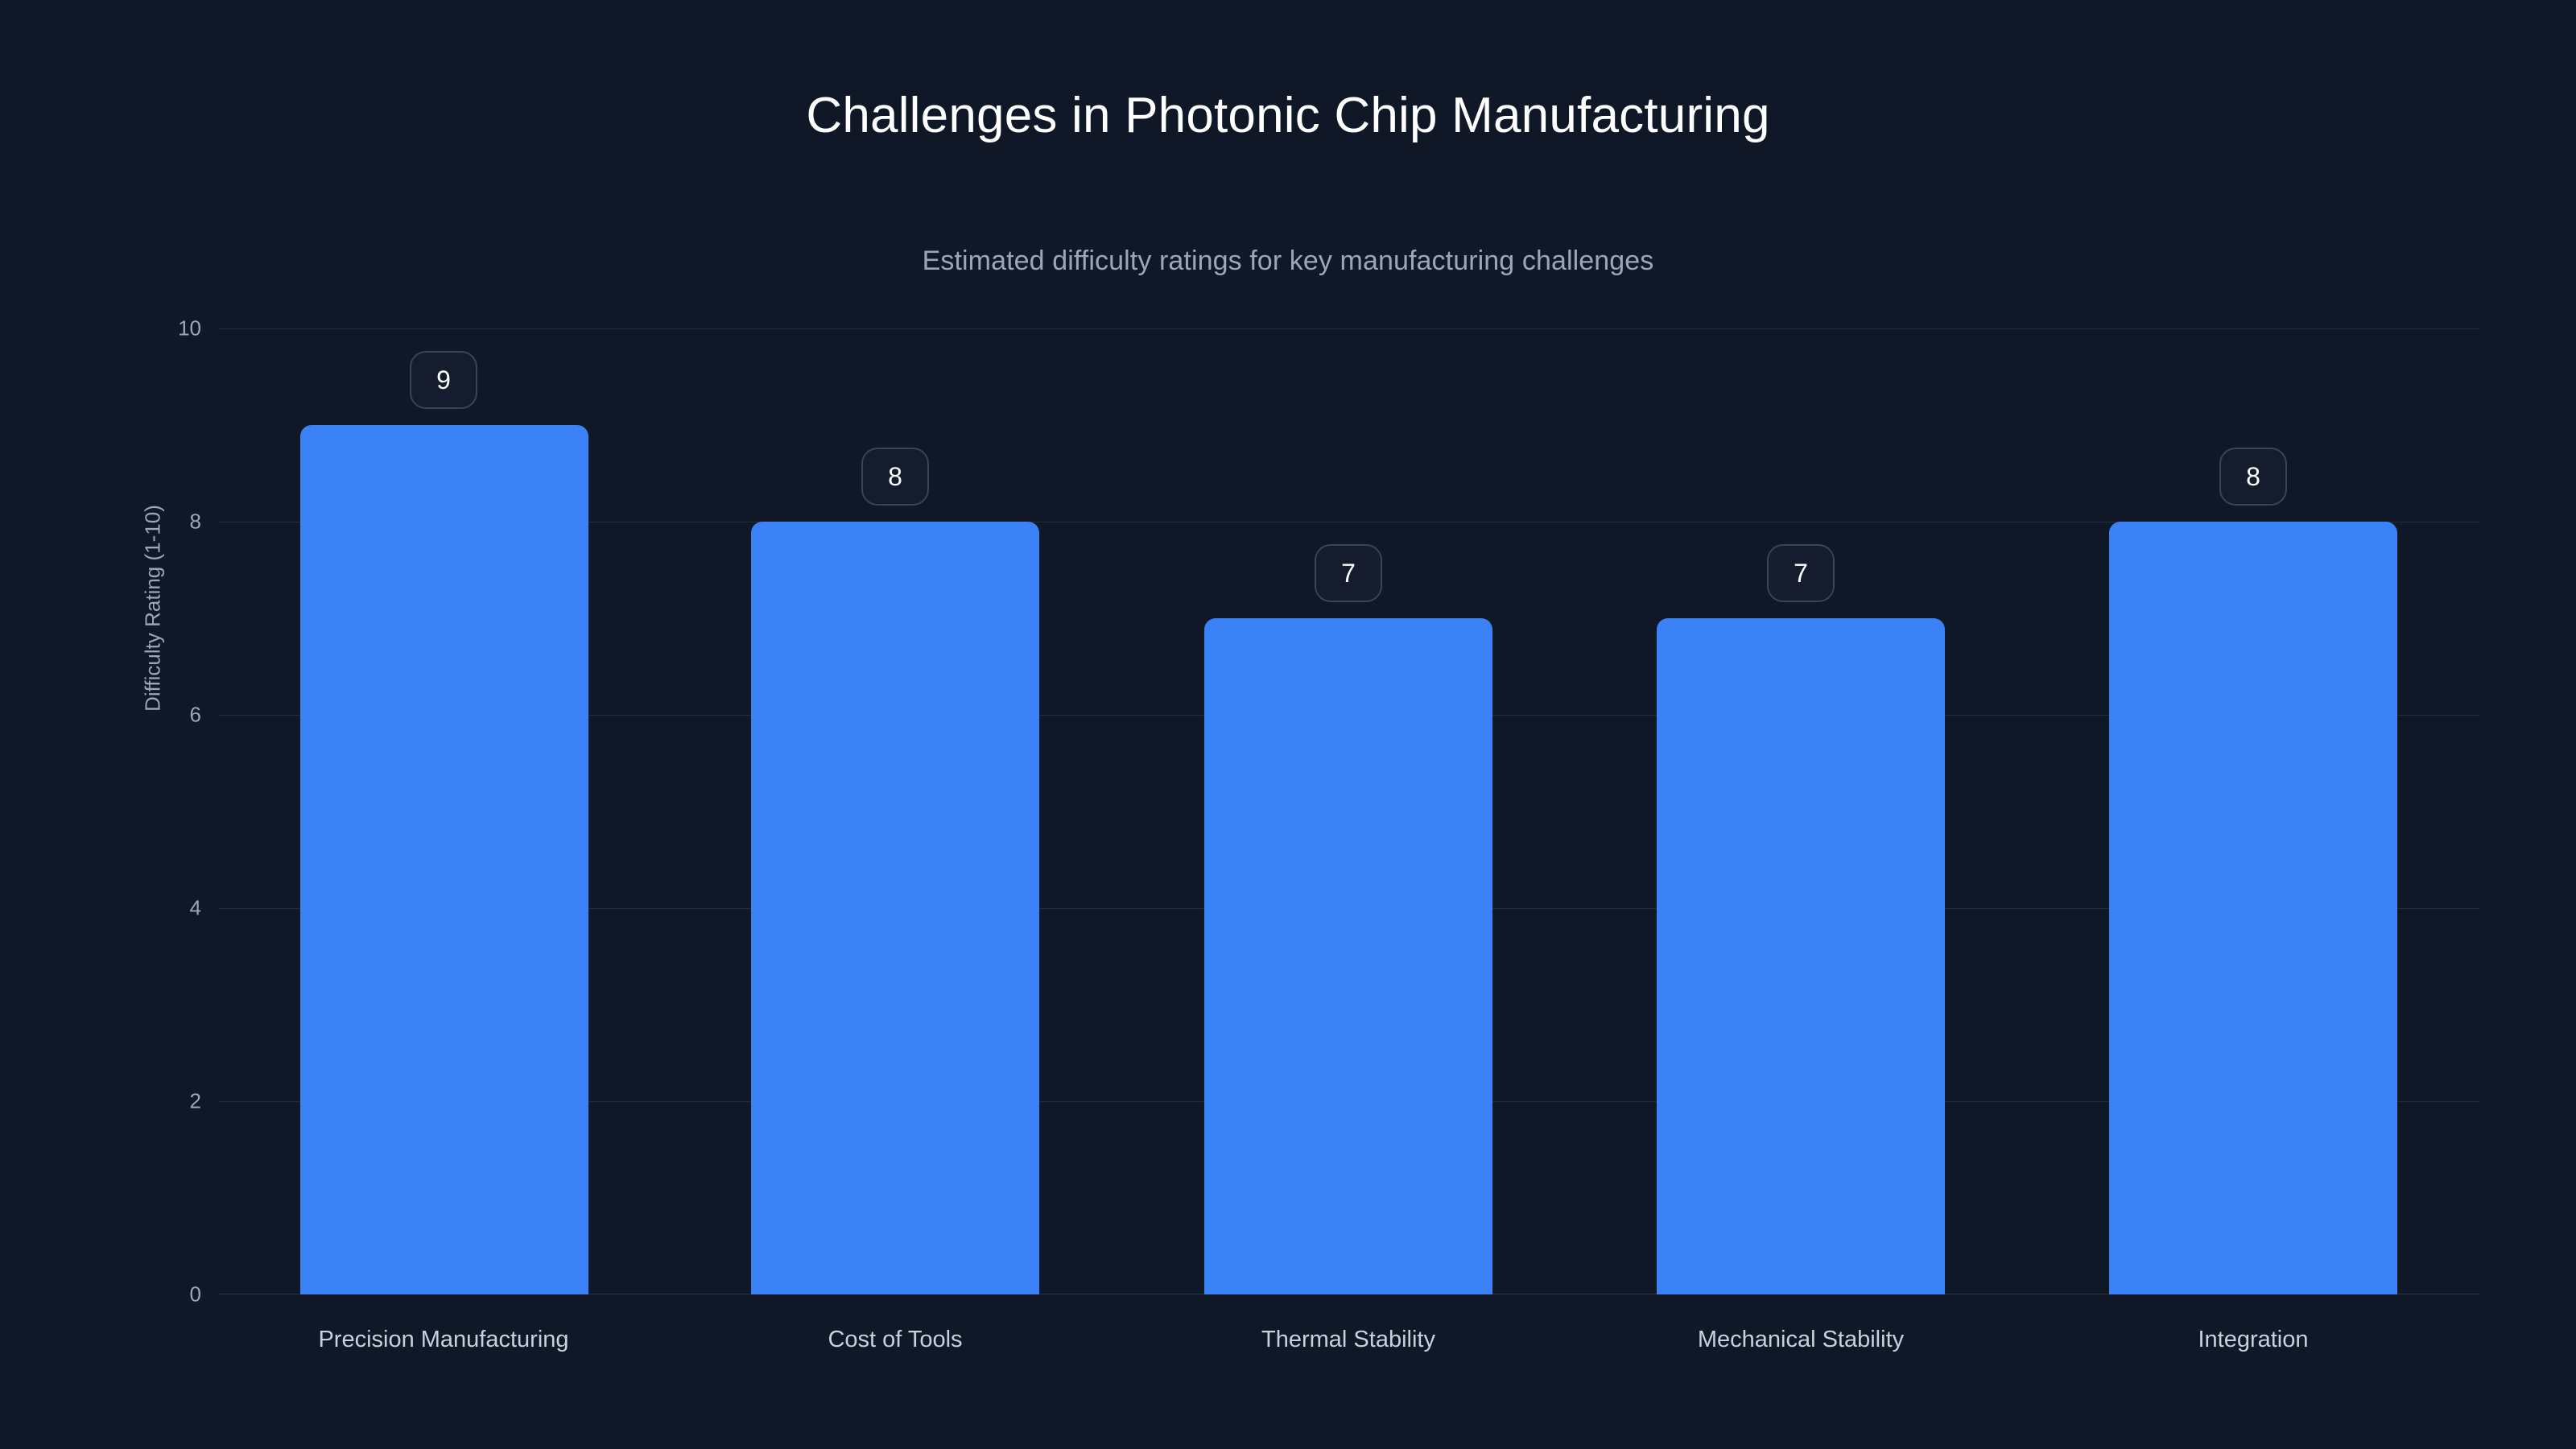 This screenshot has width=2576, height=1449. What do you see at coordinates (2253, 477) in the screenshot?
I see `value-badge-integration: 8` at bounding box center [2253, 477].